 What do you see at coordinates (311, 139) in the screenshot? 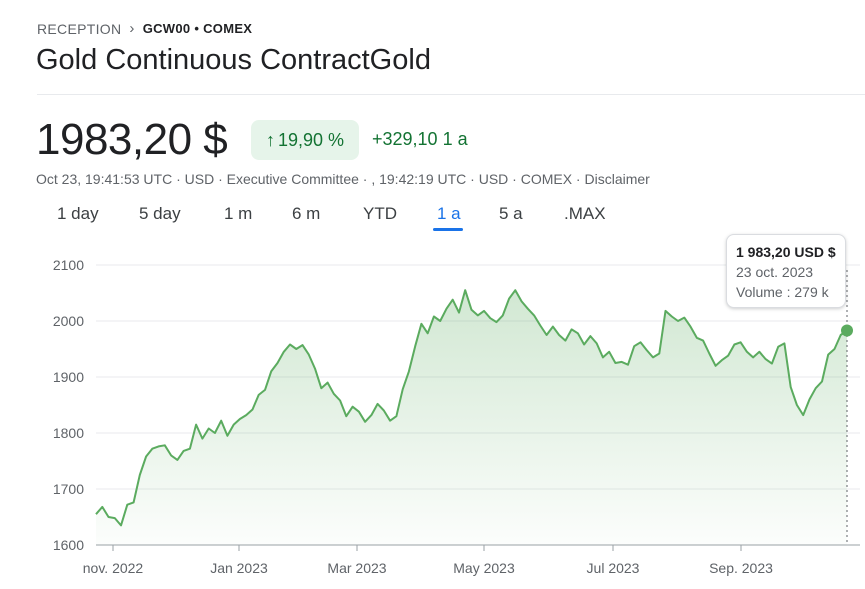
I see `change-percent-value: 19,90 %` at bounding box center [311, 139].